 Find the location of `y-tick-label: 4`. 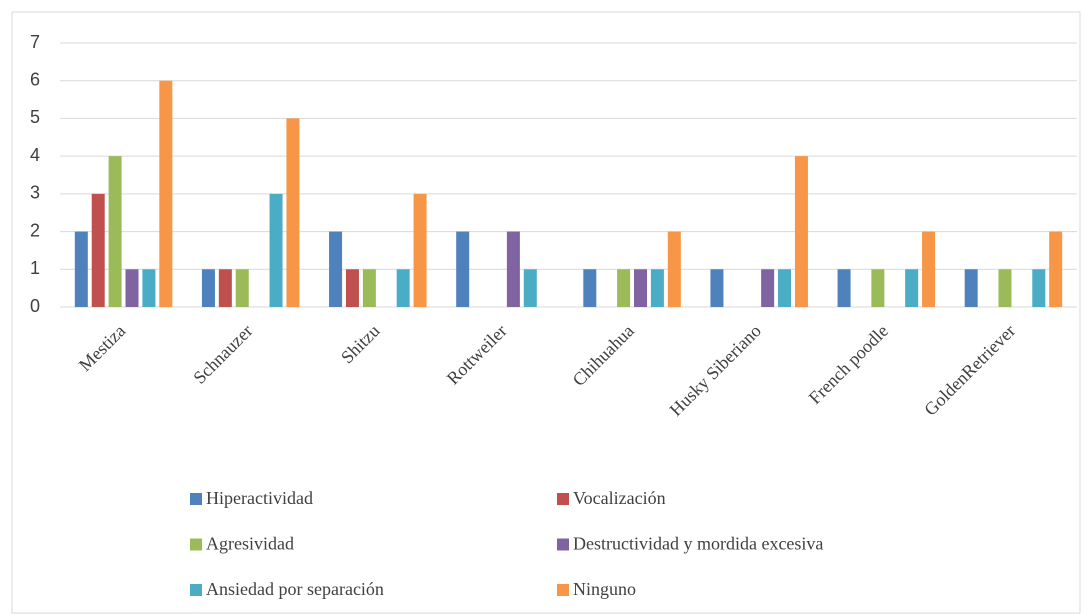

y-tick-label: 4 is located at coordinates (35, 155).